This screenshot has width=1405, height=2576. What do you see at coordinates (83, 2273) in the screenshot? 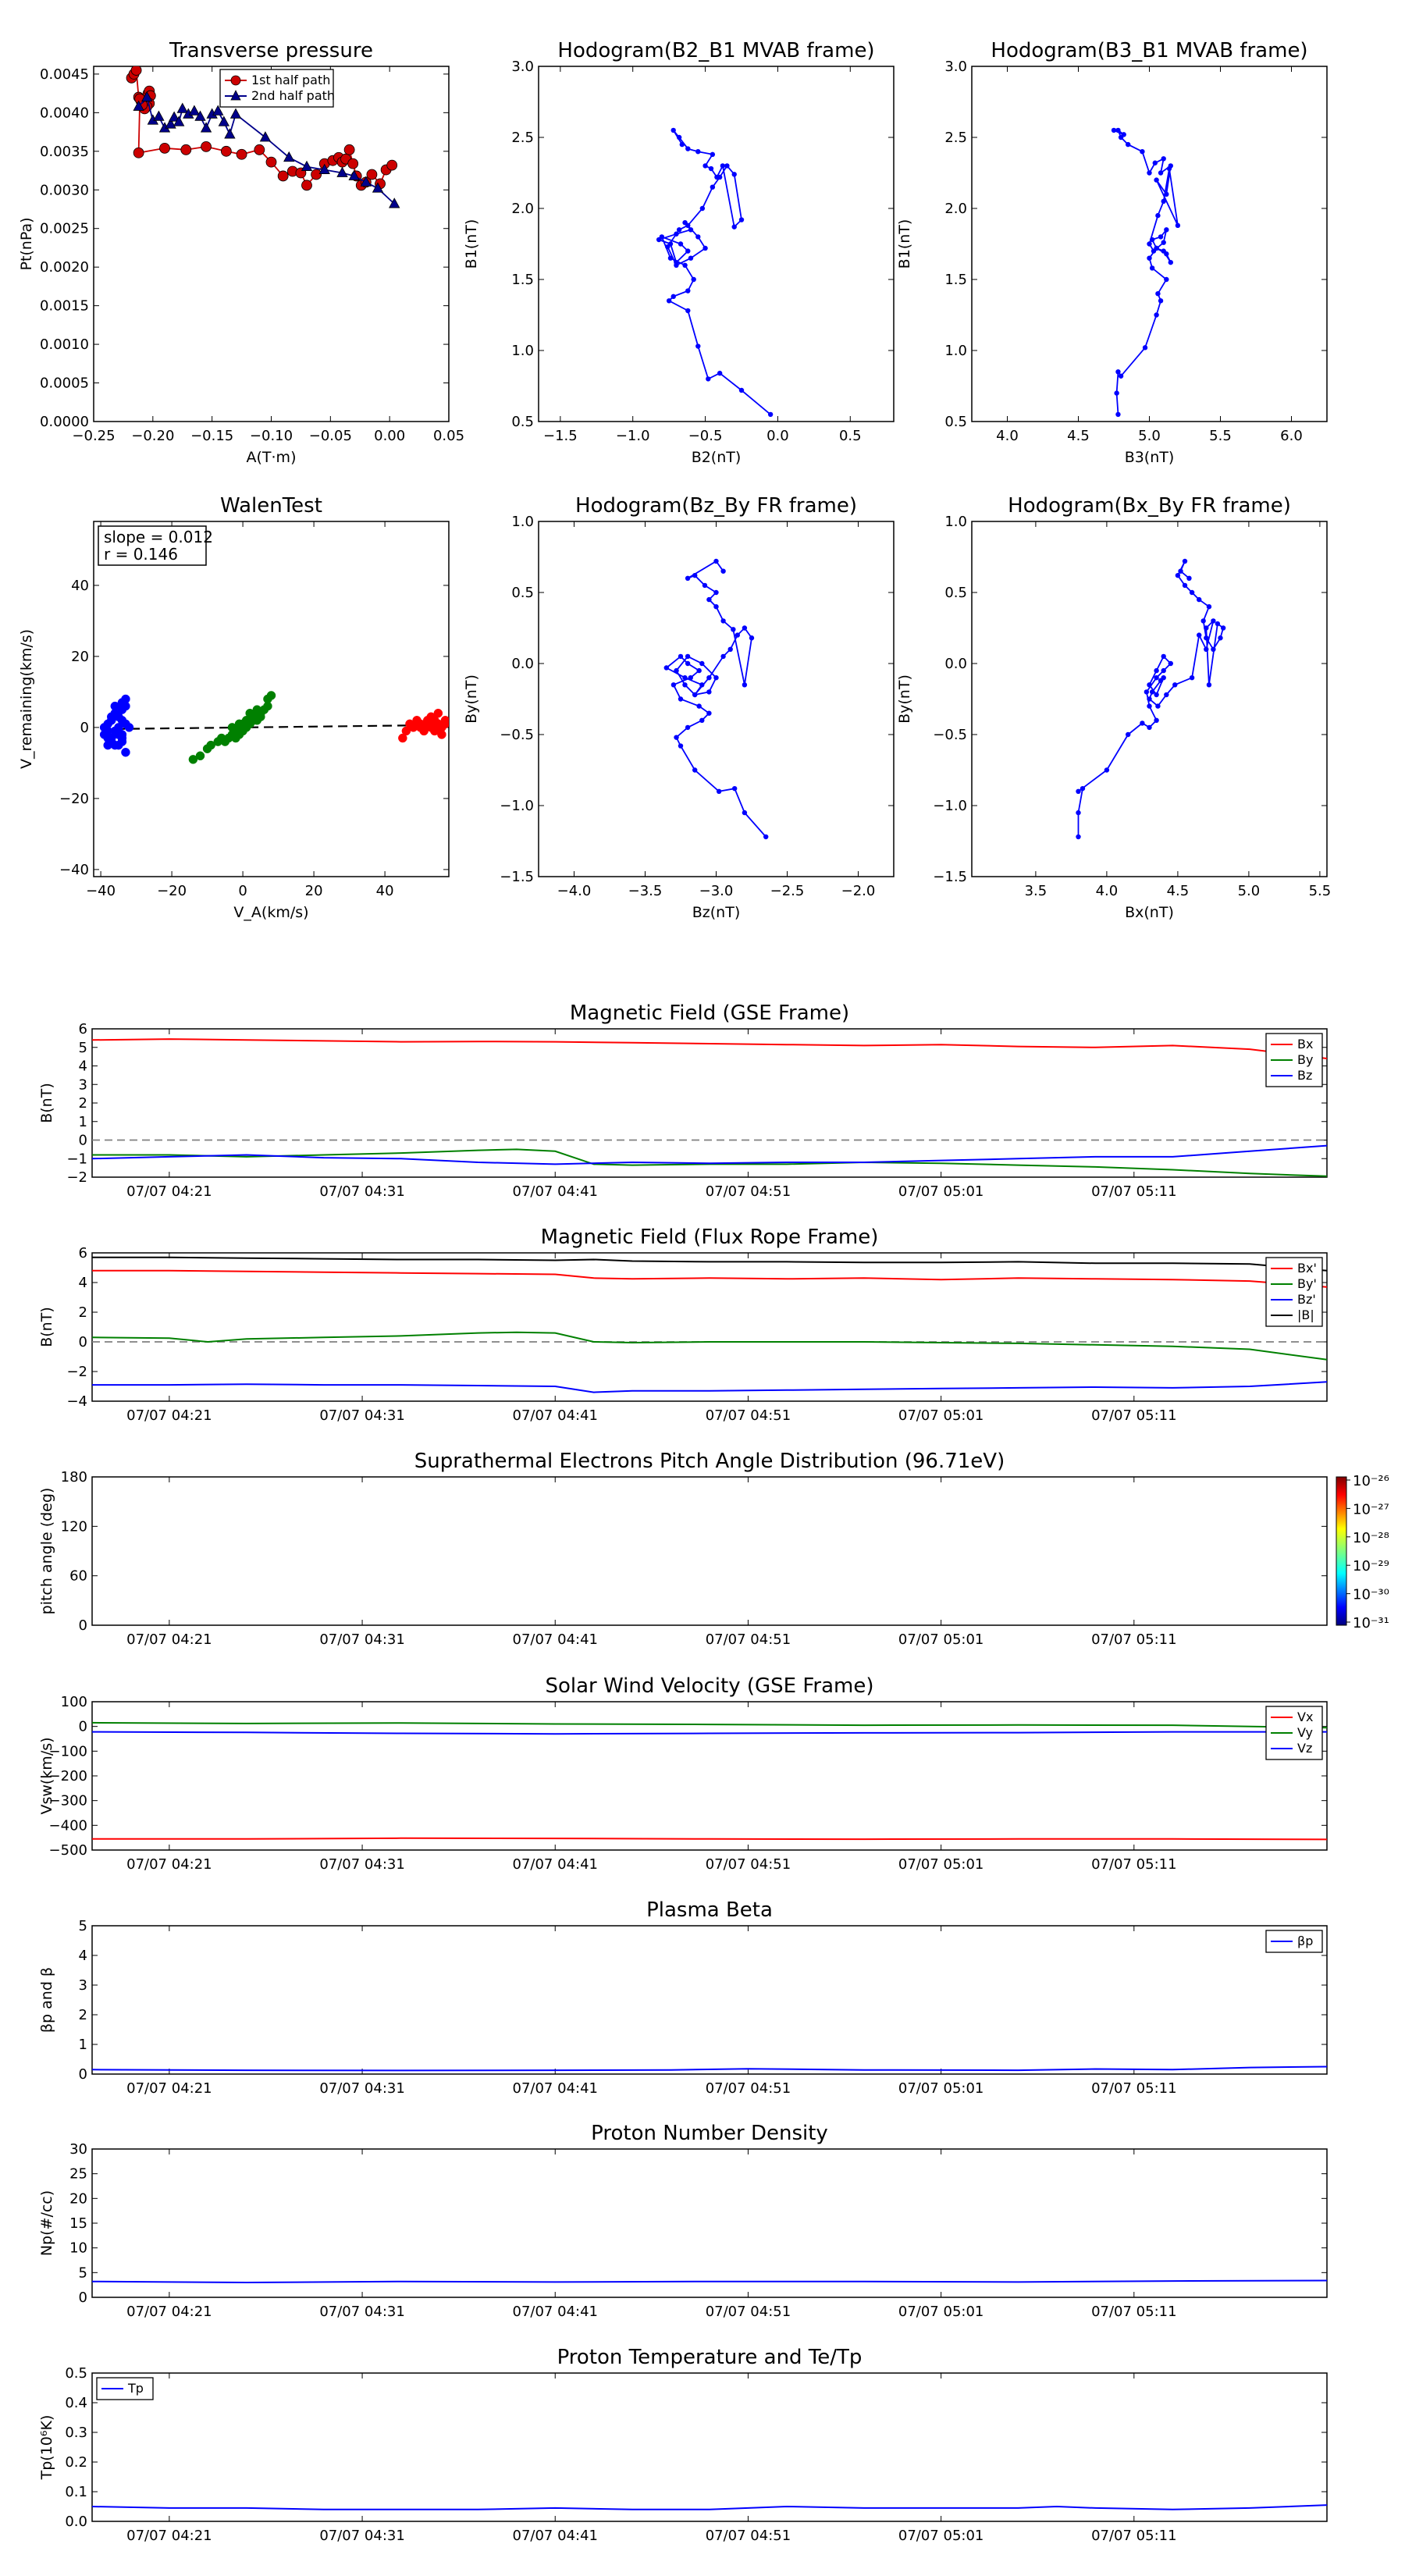
I see `proton-density-ytick-label: 5` at bounding box center [83, 2273].